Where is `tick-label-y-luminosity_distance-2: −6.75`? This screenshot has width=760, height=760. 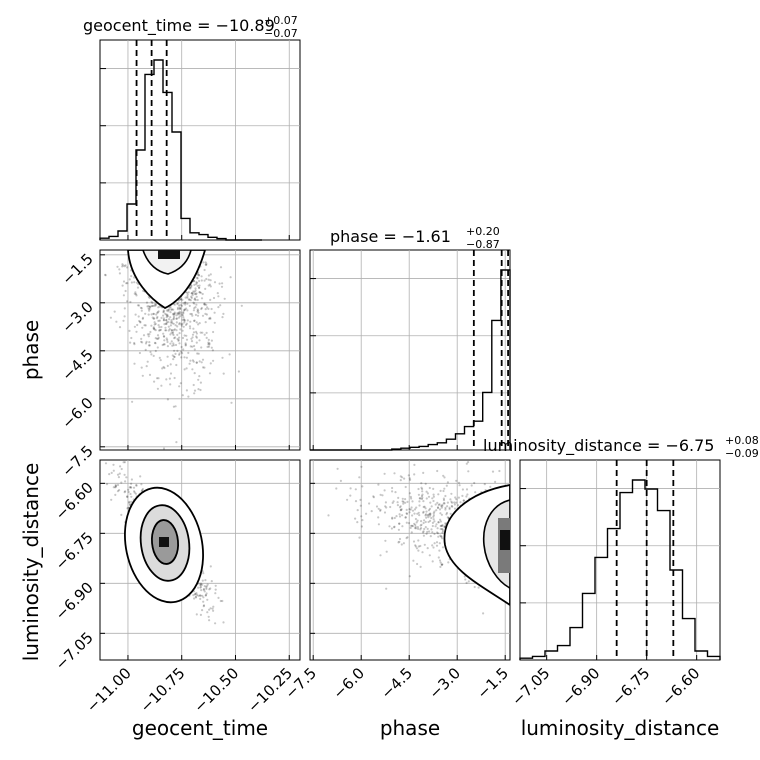
tick-label-y-luminosity_distance-2: −6.75 is located at coordinates (74, 550).